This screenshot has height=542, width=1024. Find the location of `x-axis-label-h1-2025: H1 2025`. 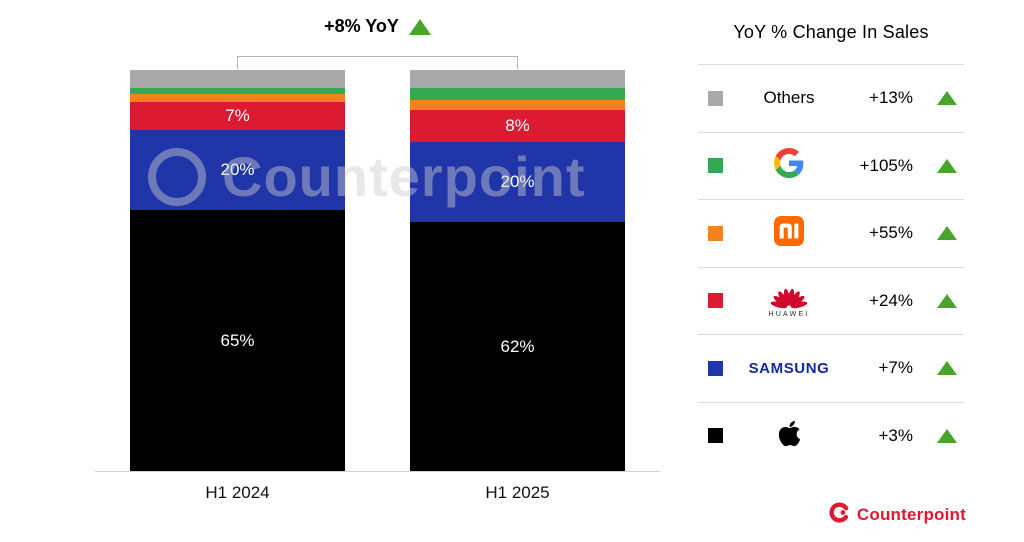

x-axis-label-h1-2025: H1 2025 is located at coordinates (517, 492).